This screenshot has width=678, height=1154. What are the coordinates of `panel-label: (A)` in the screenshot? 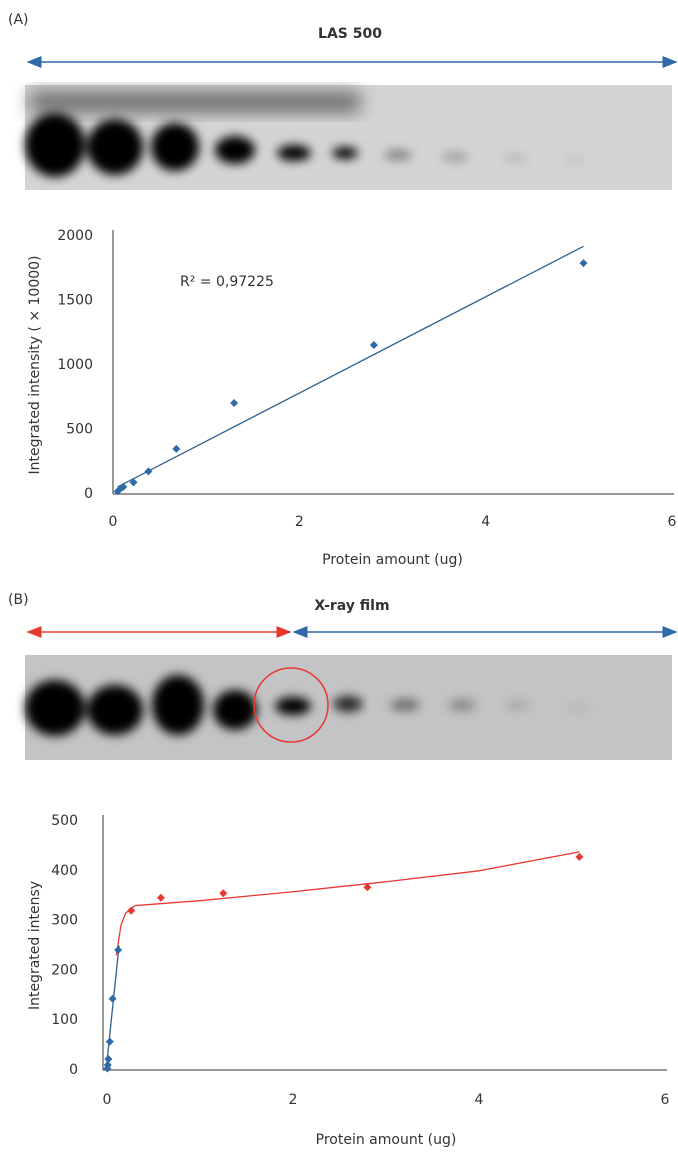 It's located at (18, 20).